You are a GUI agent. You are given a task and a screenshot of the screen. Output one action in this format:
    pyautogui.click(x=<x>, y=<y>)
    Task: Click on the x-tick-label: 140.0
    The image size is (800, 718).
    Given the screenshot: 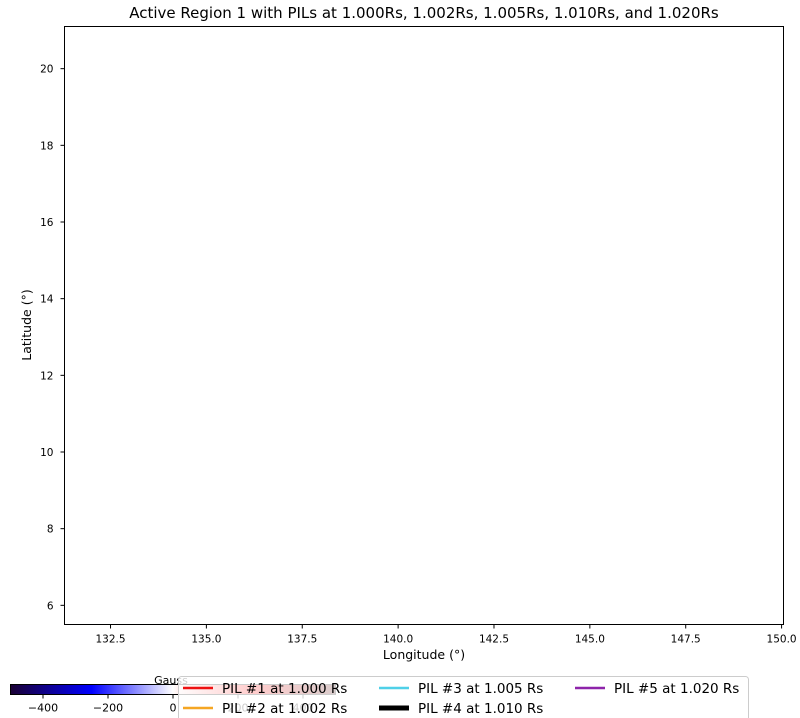 What is the action you would take?
    pyautogui.click(x=398, y=640)
    